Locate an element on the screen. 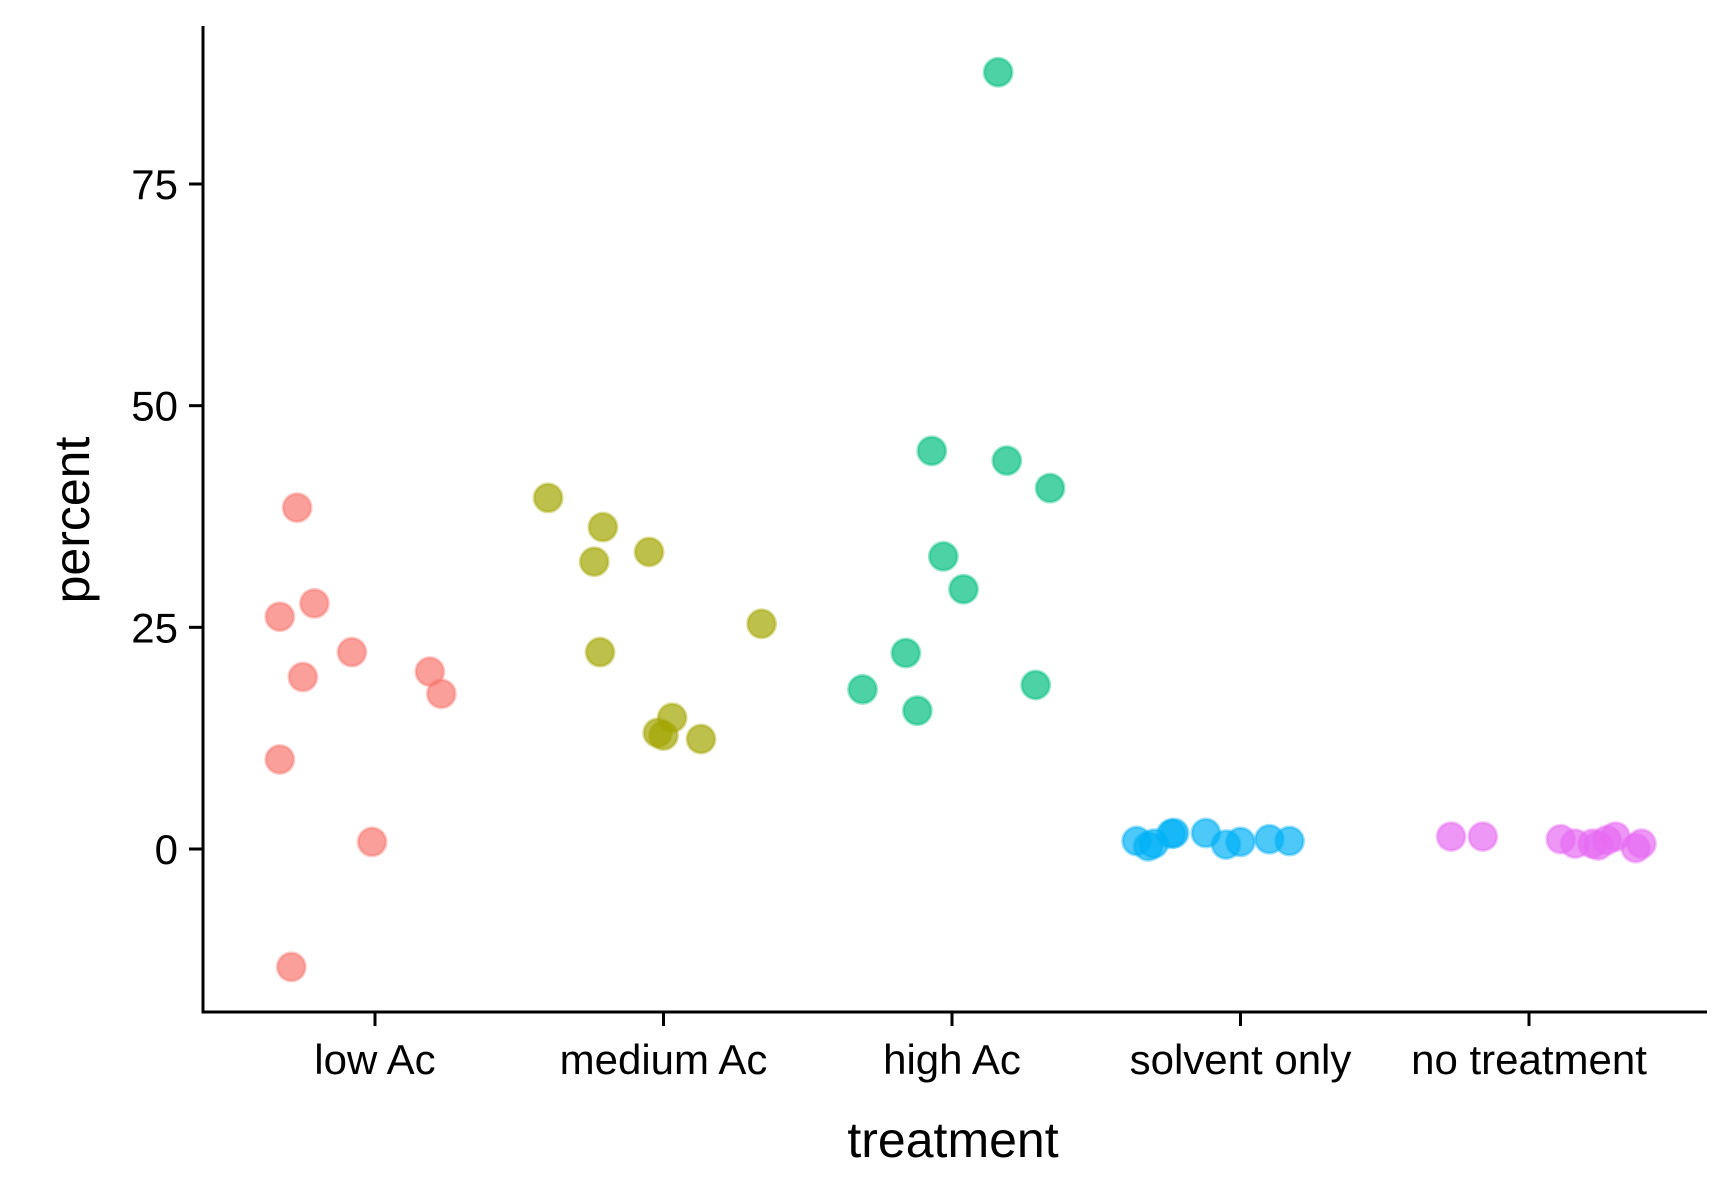  y-tick-label: 50 is located at coordinates (154, 406).